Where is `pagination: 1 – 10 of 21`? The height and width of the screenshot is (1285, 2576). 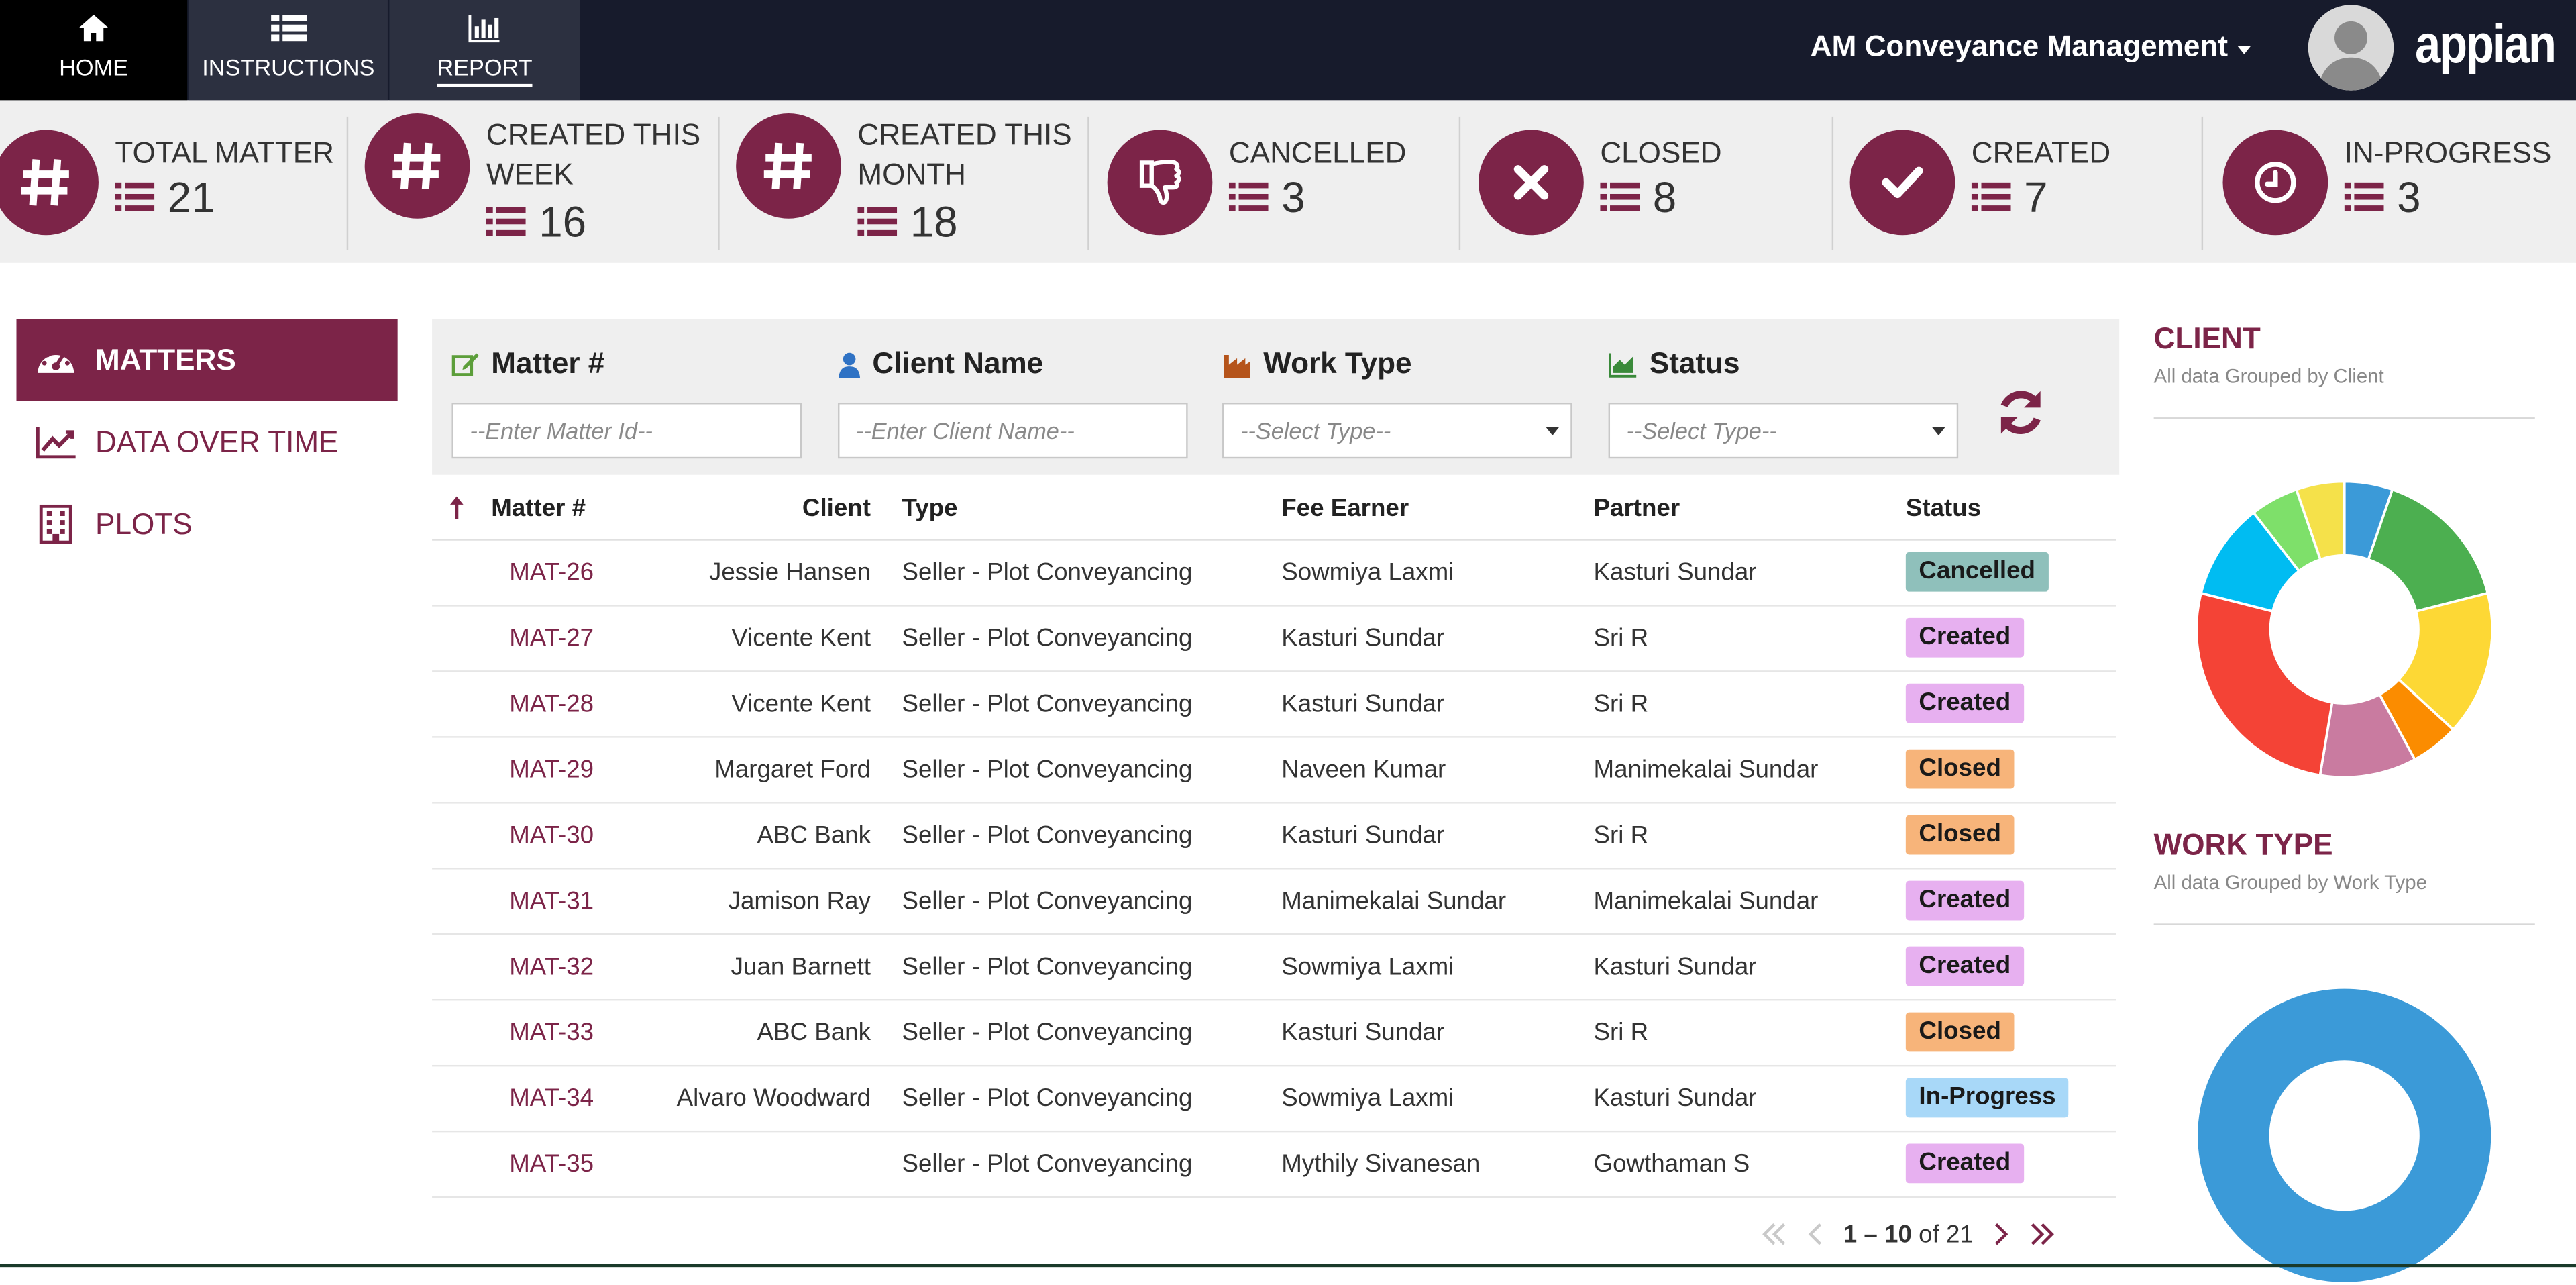
pagination: 1 – 10 of 21 is located at coordinates (1908, 1234).